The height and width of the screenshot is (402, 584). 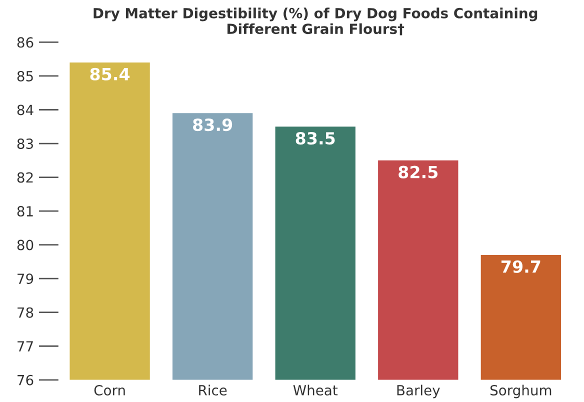 I want to click on data-label: 82.5, so click(x=418, y=172).